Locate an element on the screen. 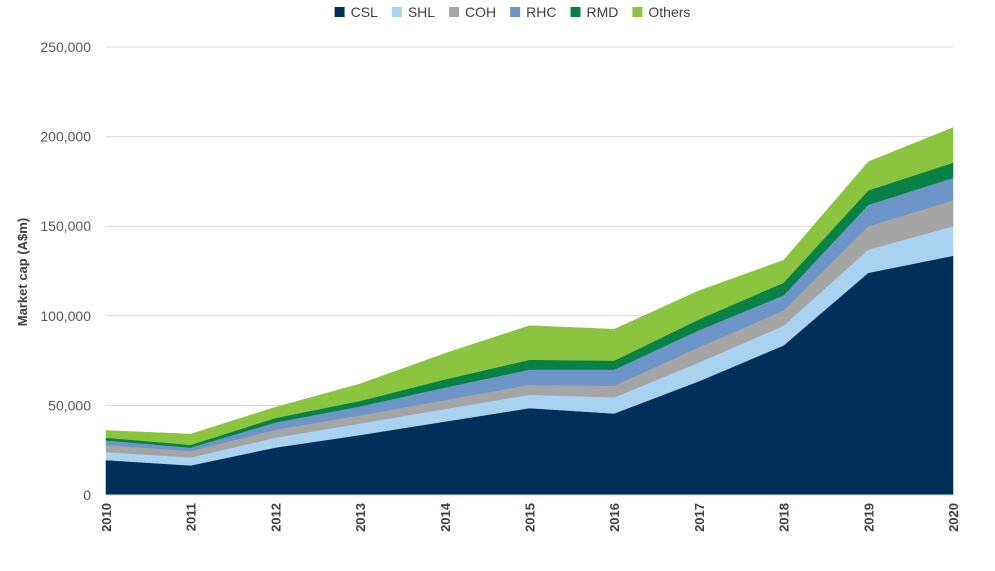 Image resolution: width=995 pixels, height=571 pixels. legend-label-rhc: RHC is located at coordinates (541, 12).